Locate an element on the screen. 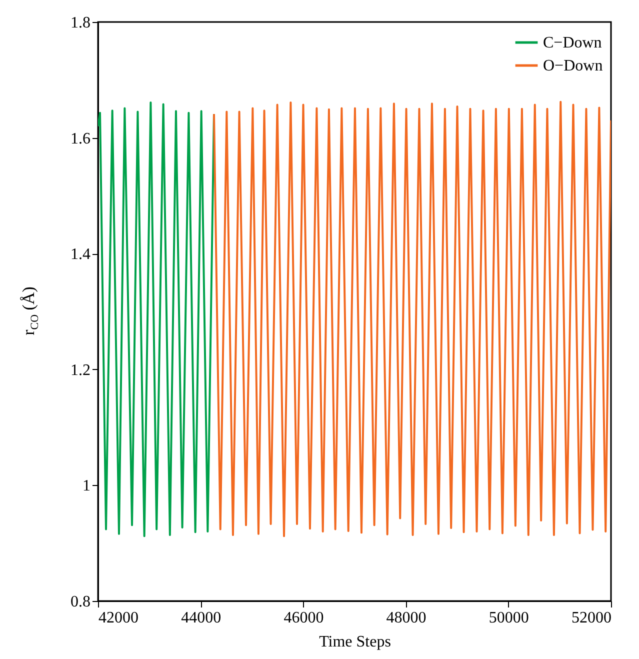  y-tick-label: 1.8 is located at coordinates (80, 23).